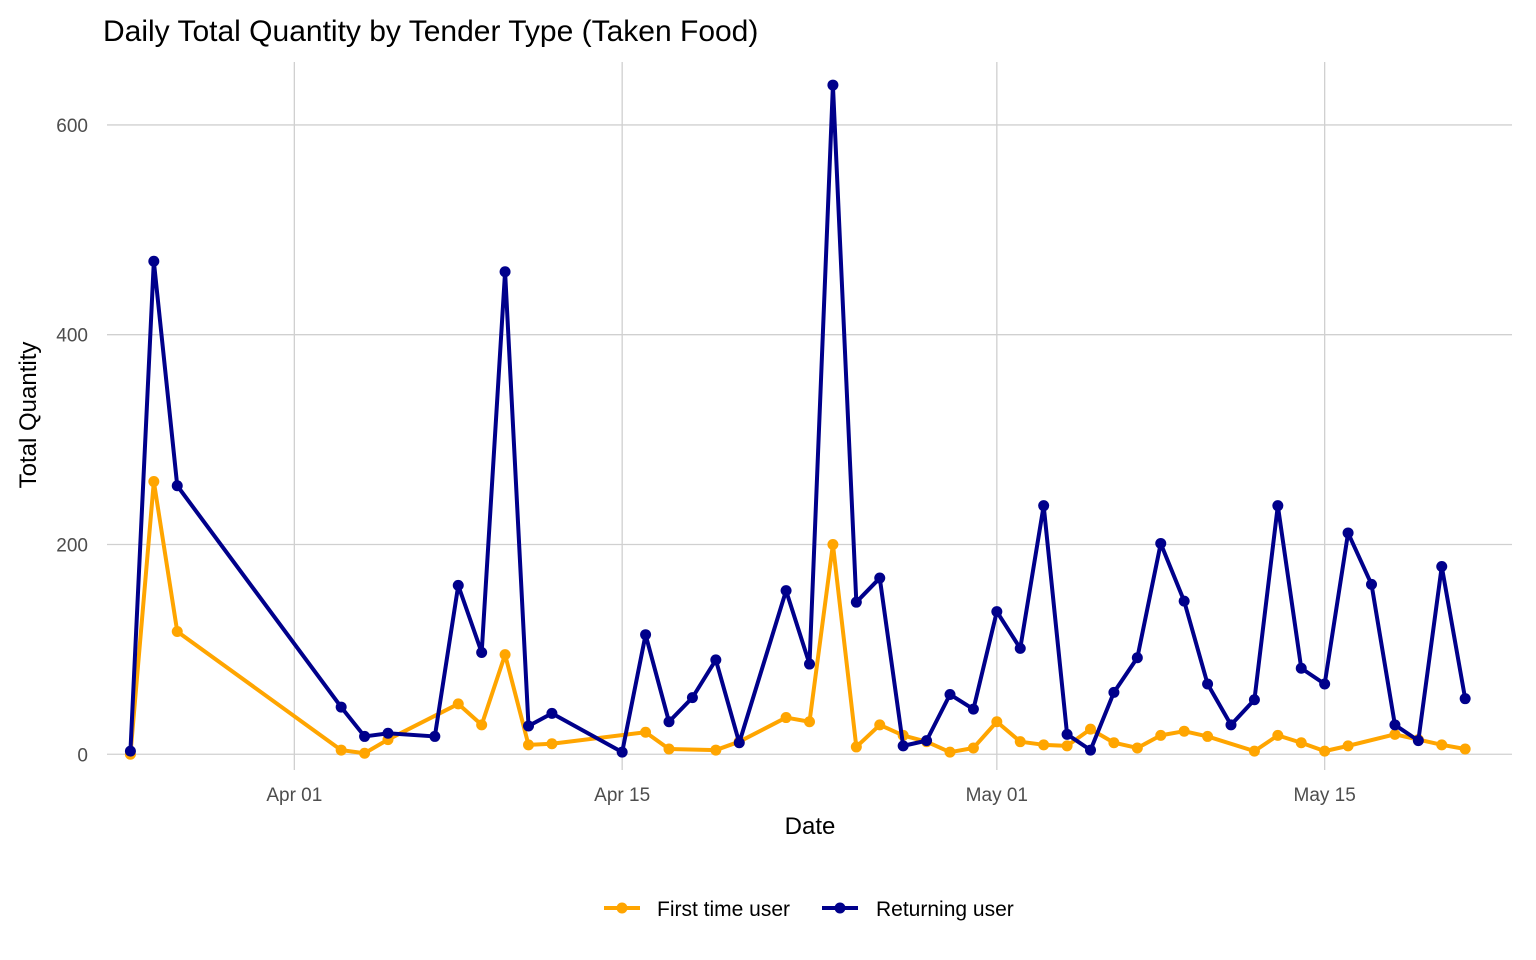 The height and width of the screenshot is (960, 1536). What do you see at coordinates (945, 909) in the screenshot?
I see `legend-label: Returning user` at bounding box center [945, 909].